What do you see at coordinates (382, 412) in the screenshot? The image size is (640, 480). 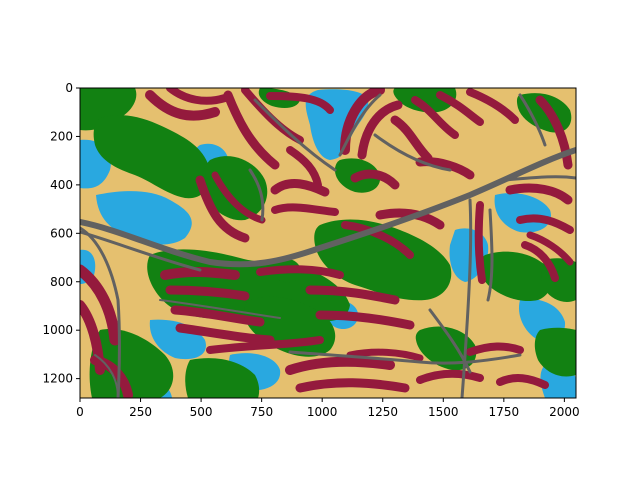 I see `x-tick-label: 1250` at bounding box center [382, 412].